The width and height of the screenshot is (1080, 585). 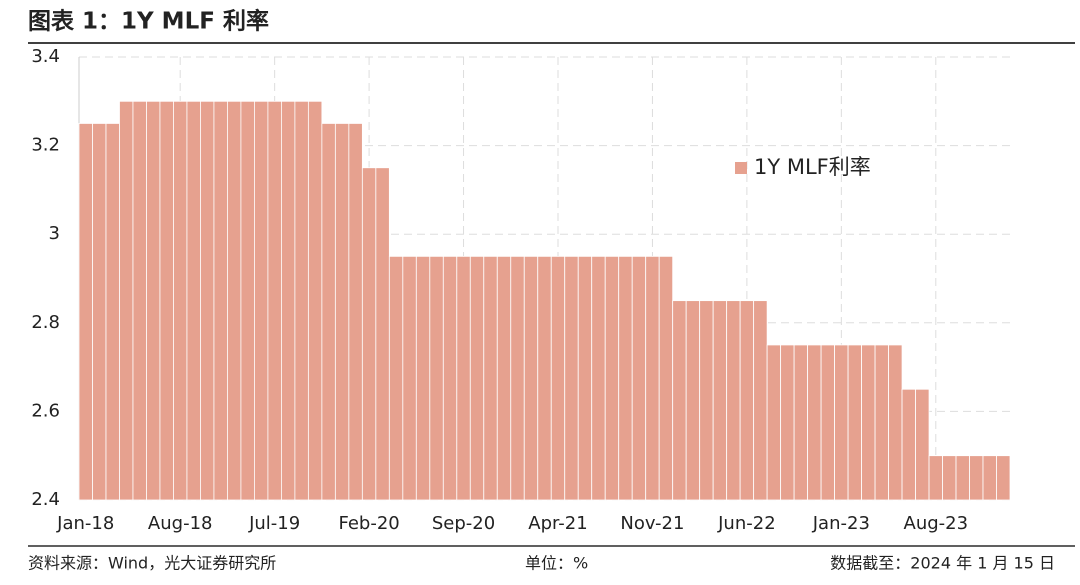 What do you see at coordinates (368, 523) in the screenshot?
I see `x-tick-label: Feb-20` at bounding box center [368, 523].